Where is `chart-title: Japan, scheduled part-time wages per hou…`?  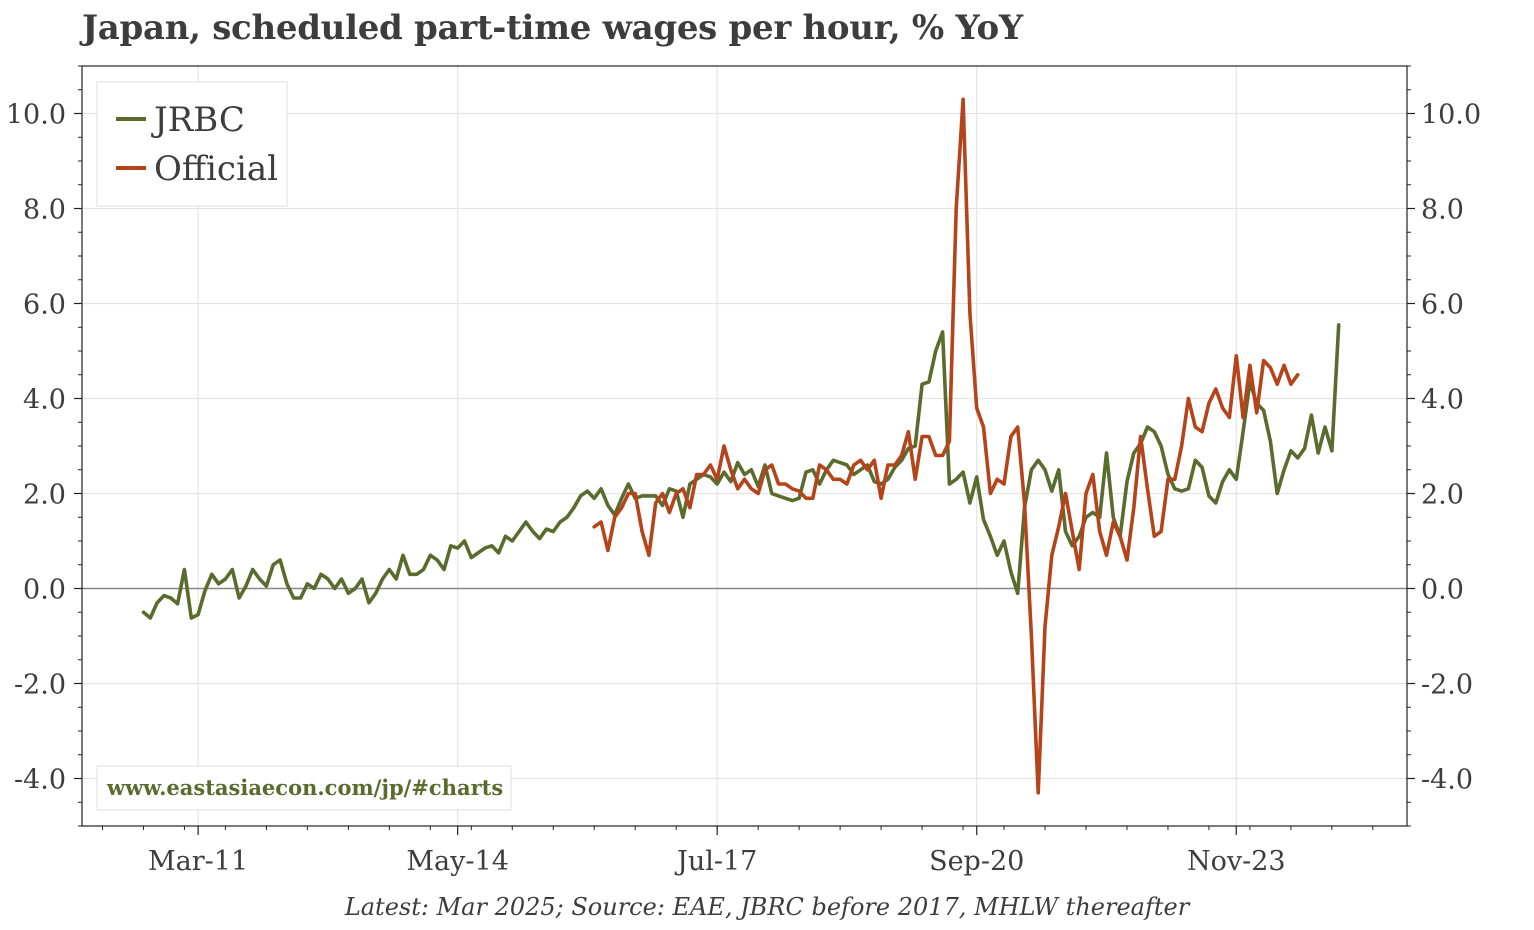
chart-title: Japan, scheduled part-time wages per hou… is located at coordinates (552, 28).